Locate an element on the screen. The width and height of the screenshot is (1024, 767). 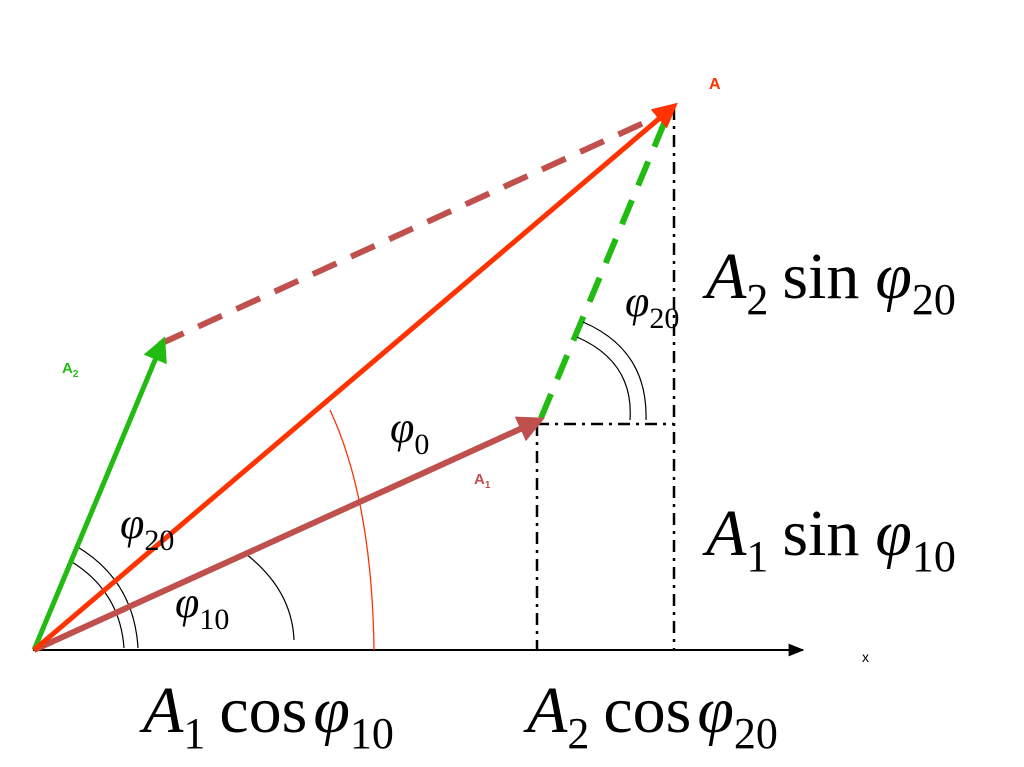
arc-phi20-left-outer is located at coordinates (107, 597).